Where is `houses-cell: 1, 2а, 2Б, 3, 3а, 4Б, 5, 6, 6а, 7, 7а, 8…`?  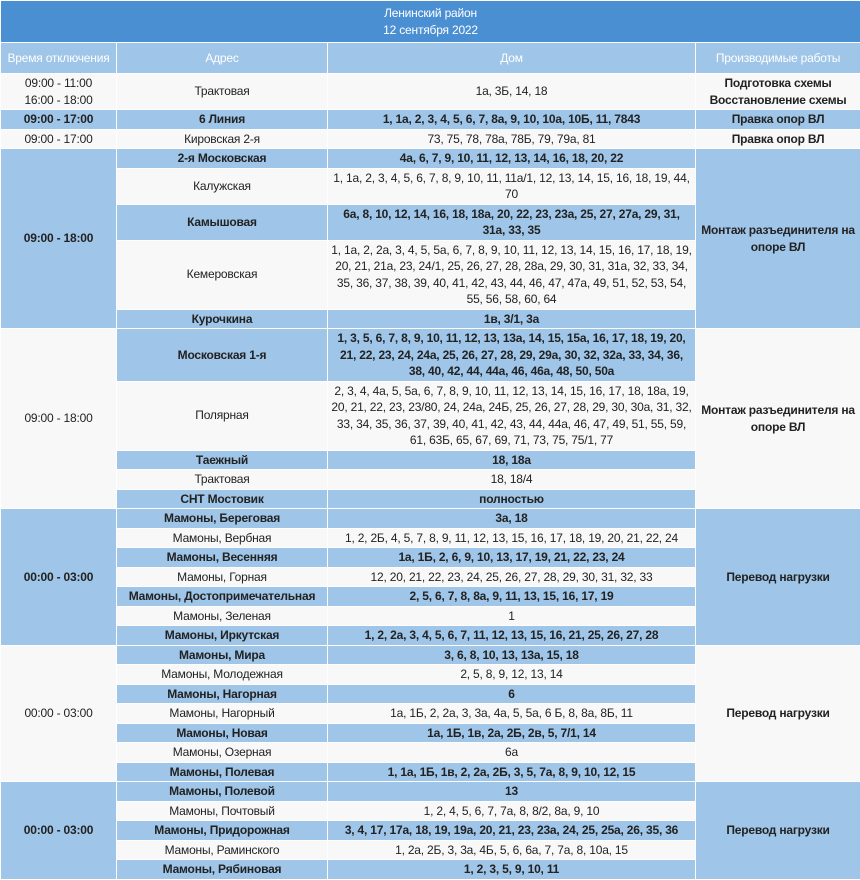
houses-cell: 1, 2а, 2Б, 3, 3а, 4Б, 5, 6, 6а, 7, 7а, 8… is located at coordinates (512, 850).